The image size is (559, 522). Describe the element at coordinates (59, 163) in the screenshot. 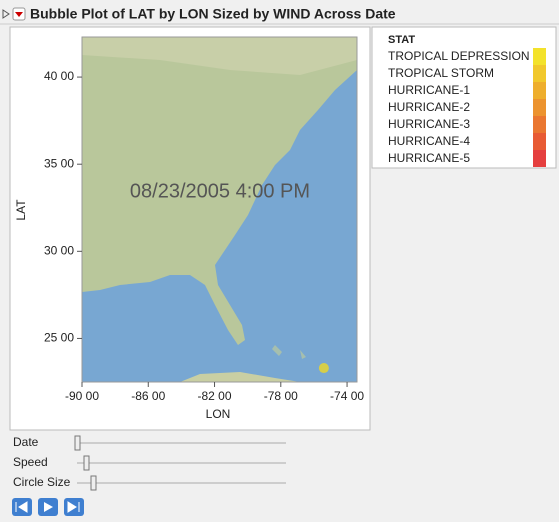

I see `y-tick-label: 35 00` at that location.